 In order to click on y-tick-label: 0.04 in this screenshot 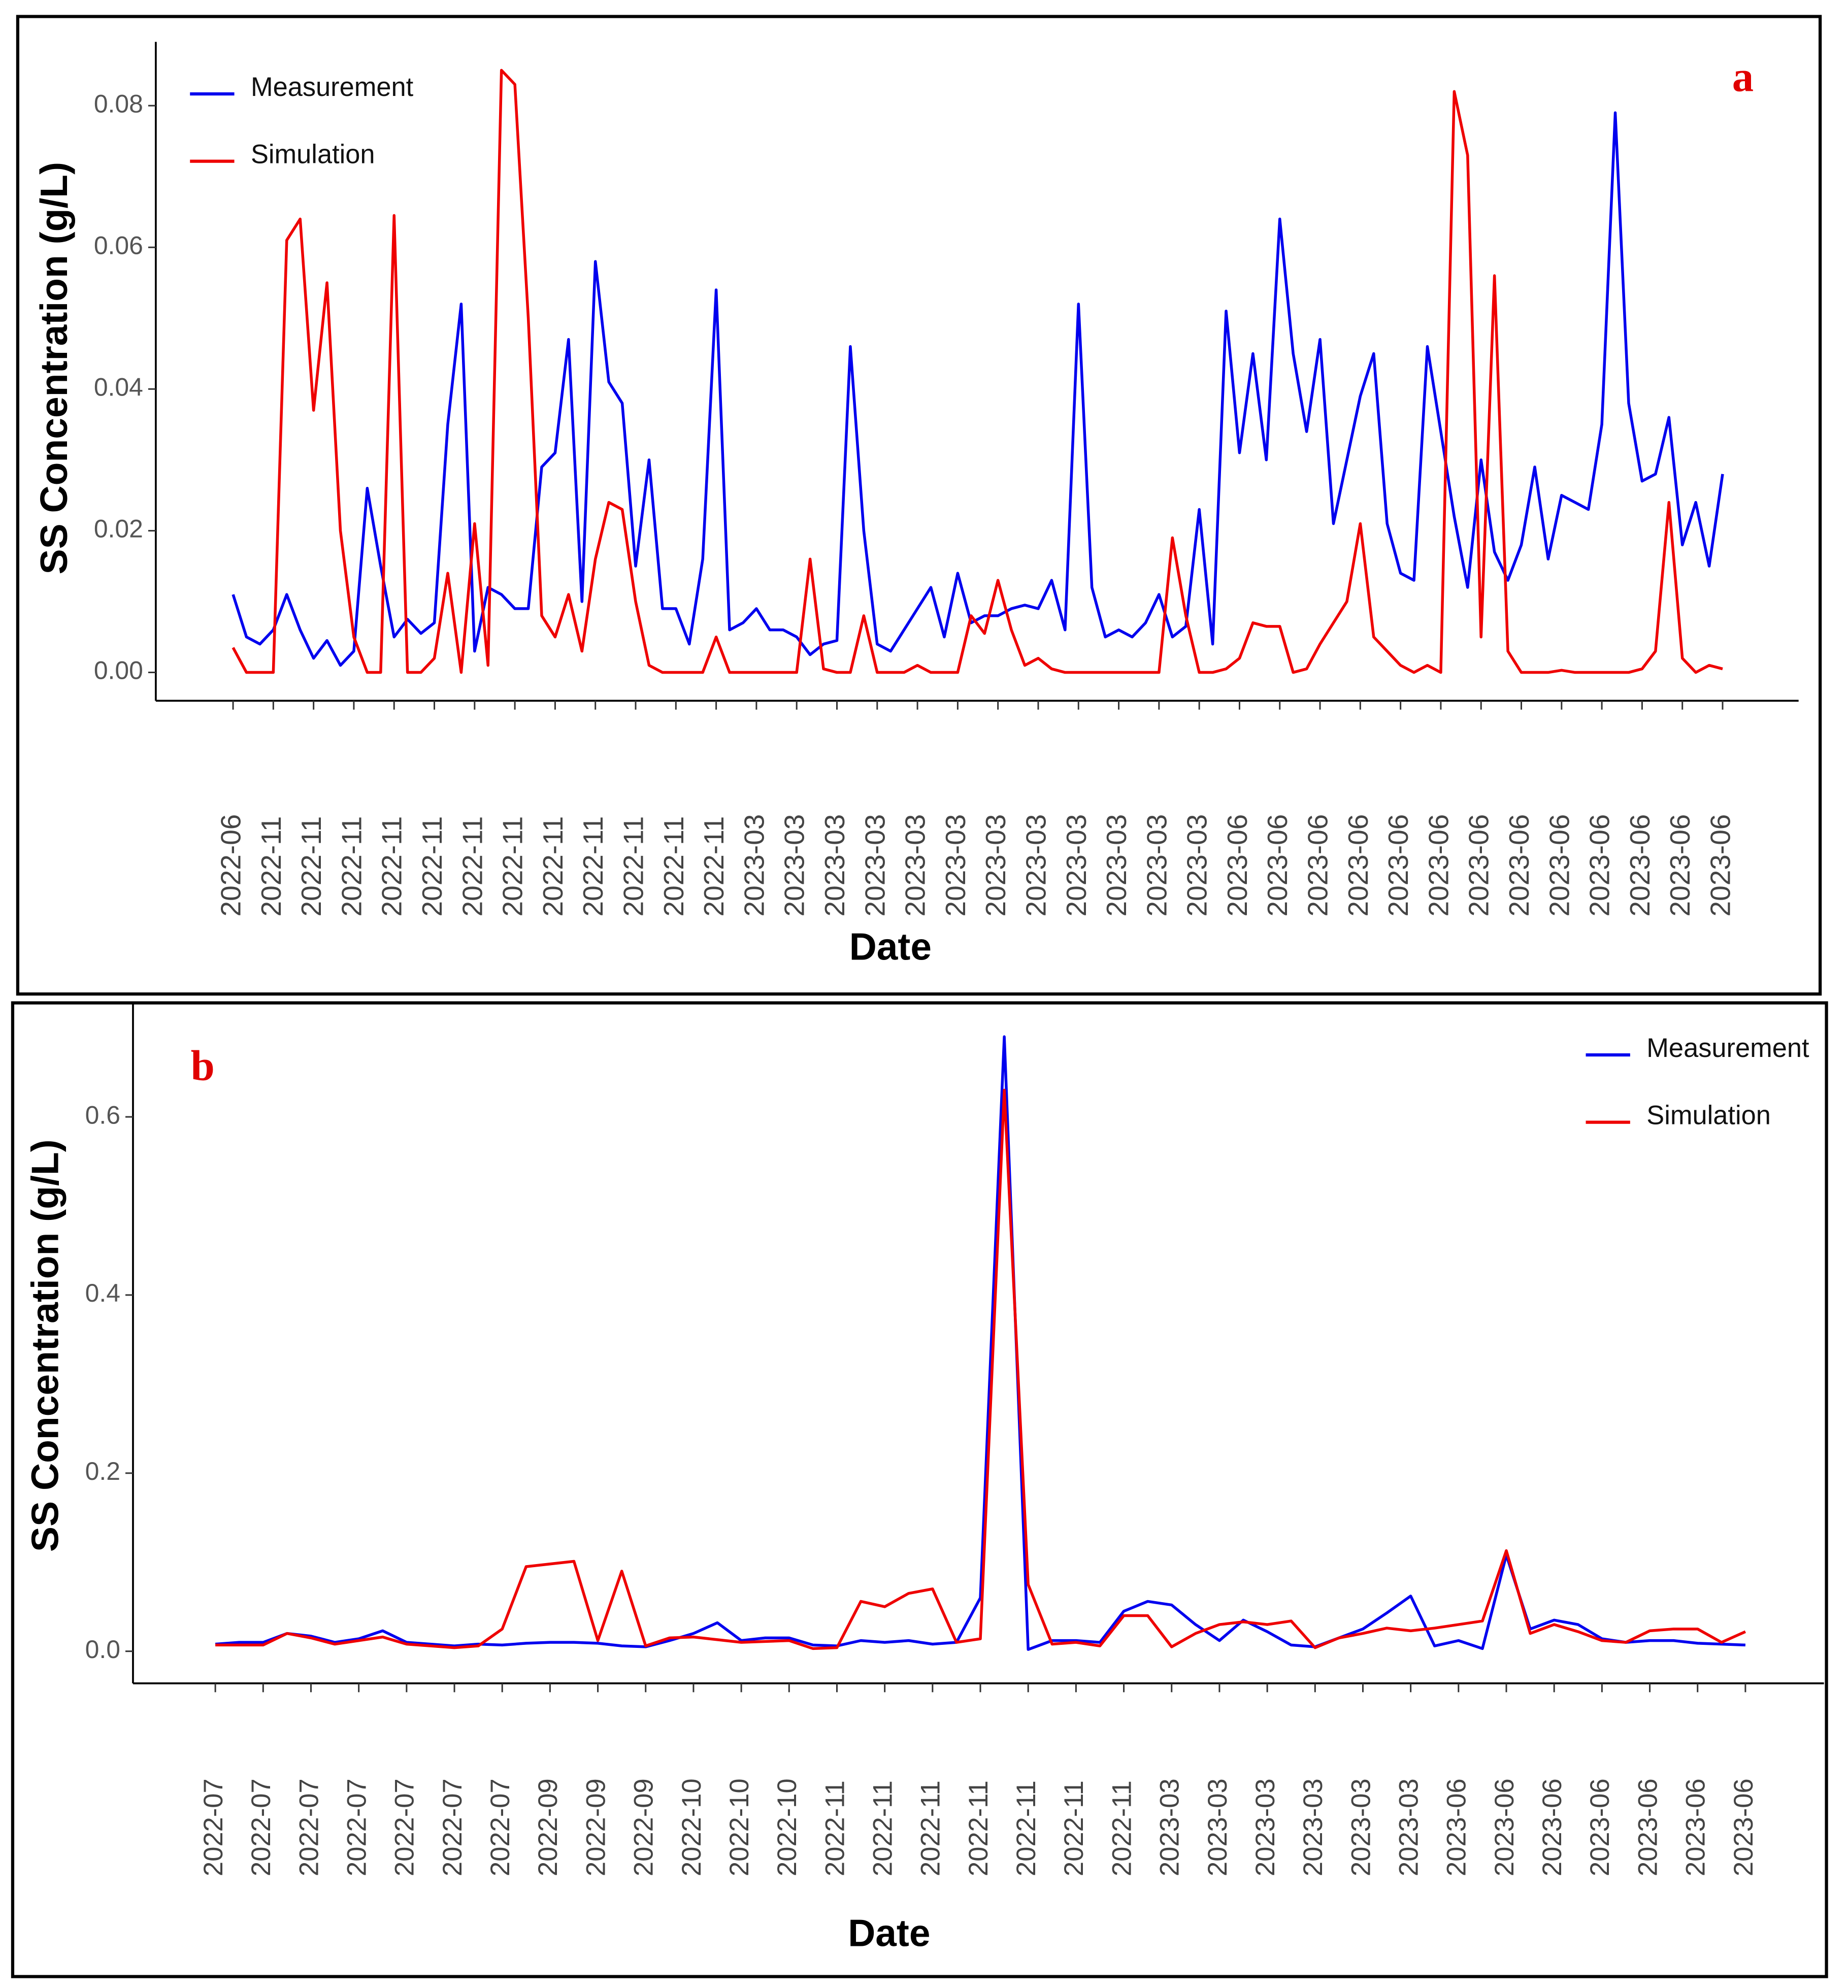, I will do `click(118, 387)`.